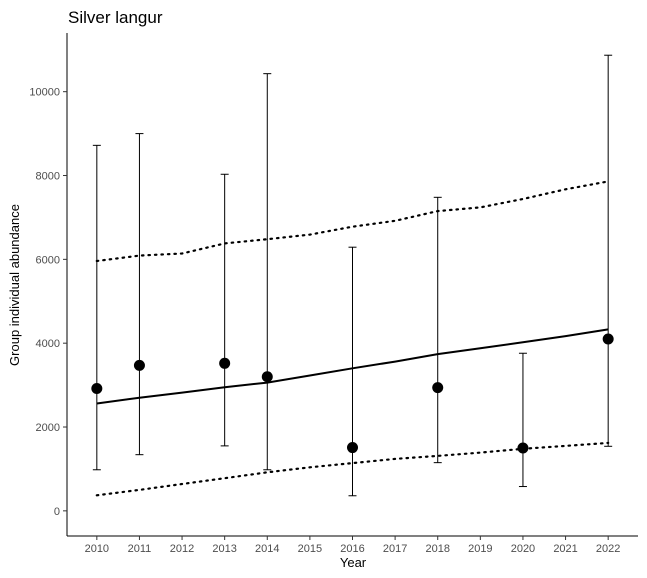 The width and height of the screenshot is (647, 578). I want to click on x-tick-label: 2013, so click(224, 549).